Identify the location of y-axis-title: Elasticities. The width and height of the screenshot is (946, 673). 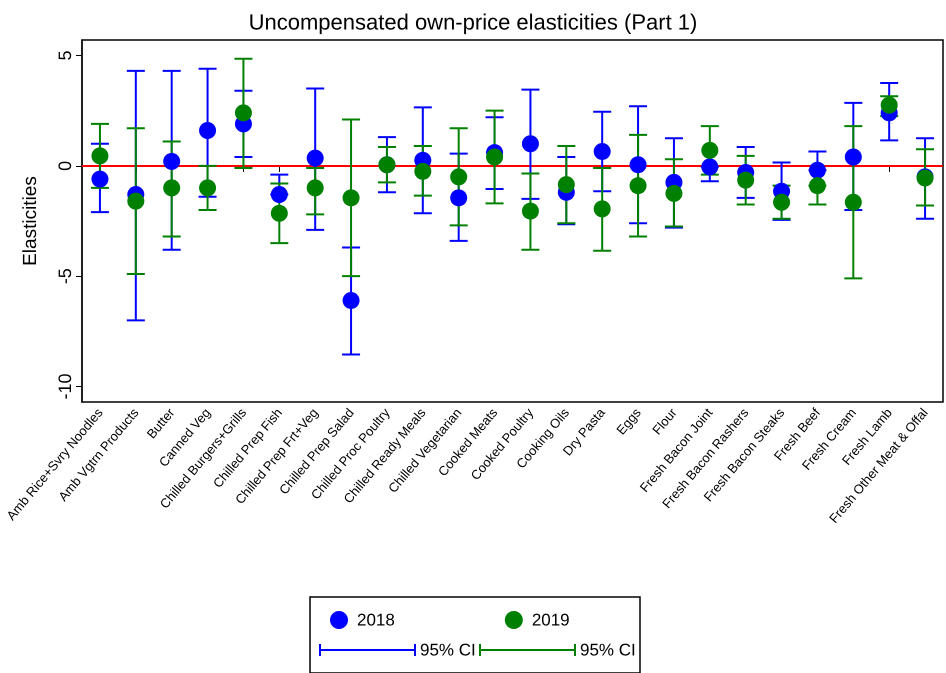
(30, 221).